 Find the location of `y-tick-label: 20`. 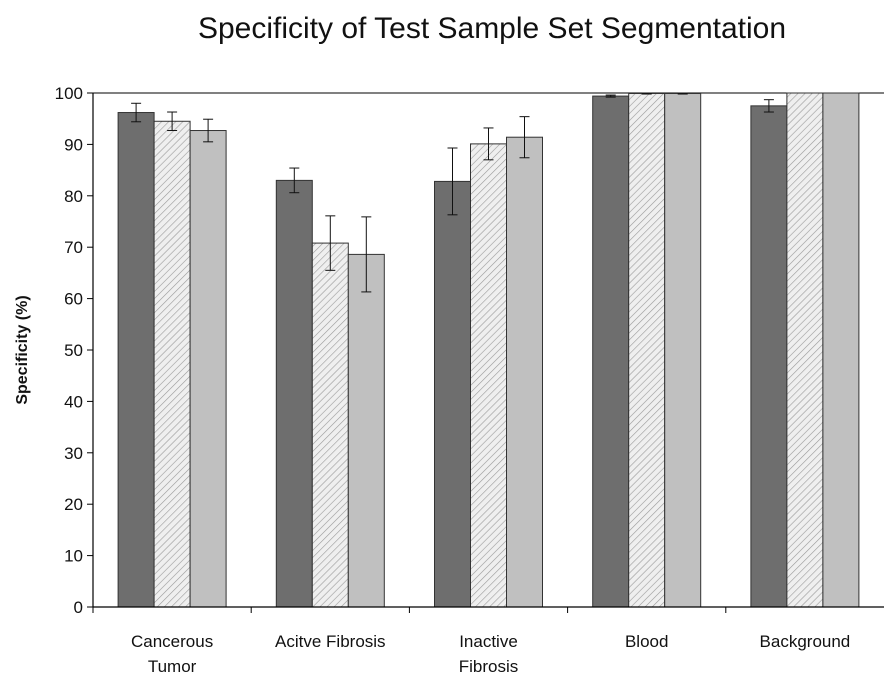

y-tick-label: 20 is located at coordinates (73, 504).